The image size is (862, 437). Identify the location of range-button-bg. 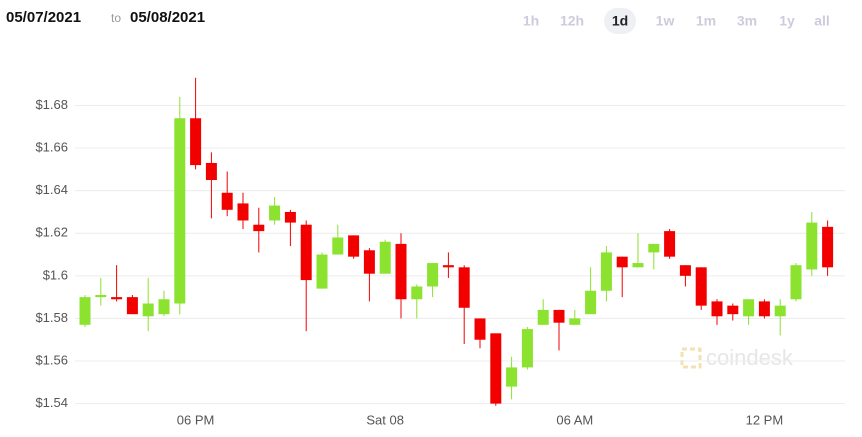
(620, 21).